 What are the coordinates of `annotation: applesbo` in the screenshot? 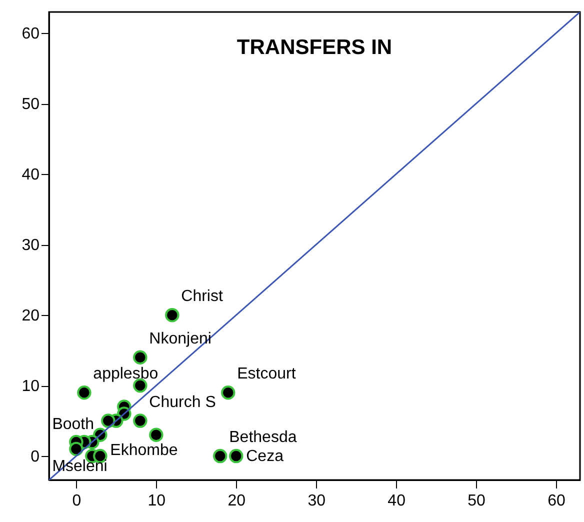 It's located at (125, 374).